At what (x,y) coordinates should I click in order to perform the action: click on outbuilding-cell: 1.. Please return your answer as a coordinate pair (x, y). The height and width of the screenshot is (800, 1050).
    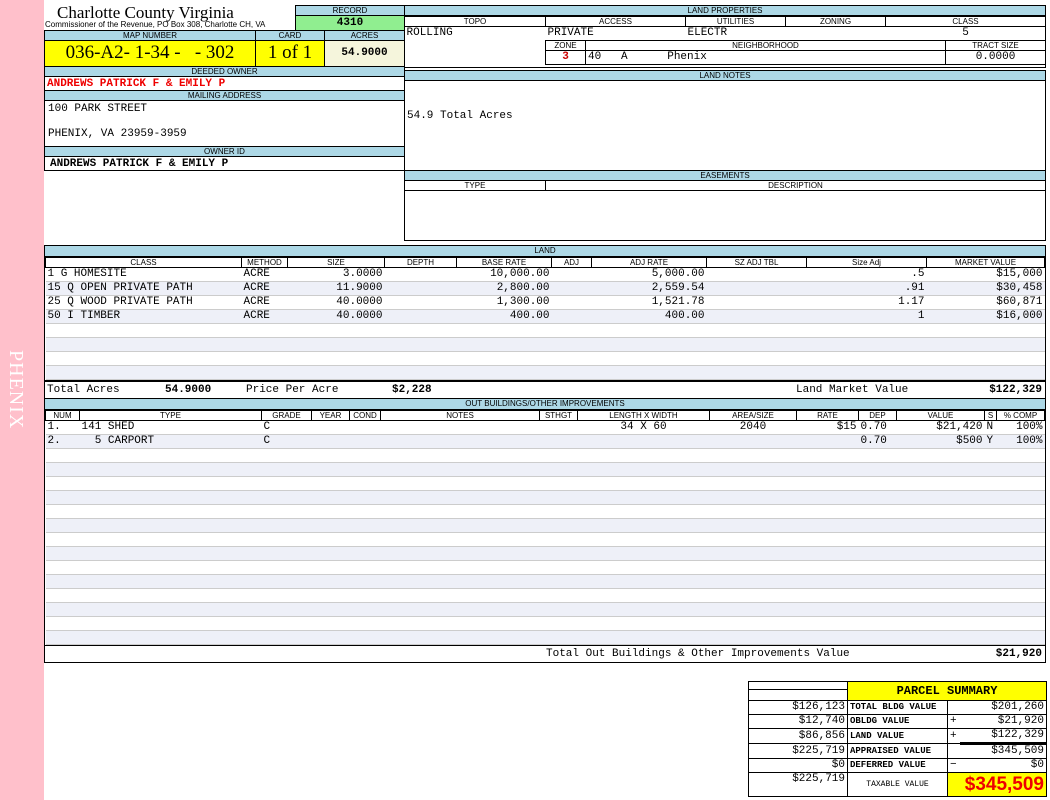
    Looking at the image, I should click on (62, 427).